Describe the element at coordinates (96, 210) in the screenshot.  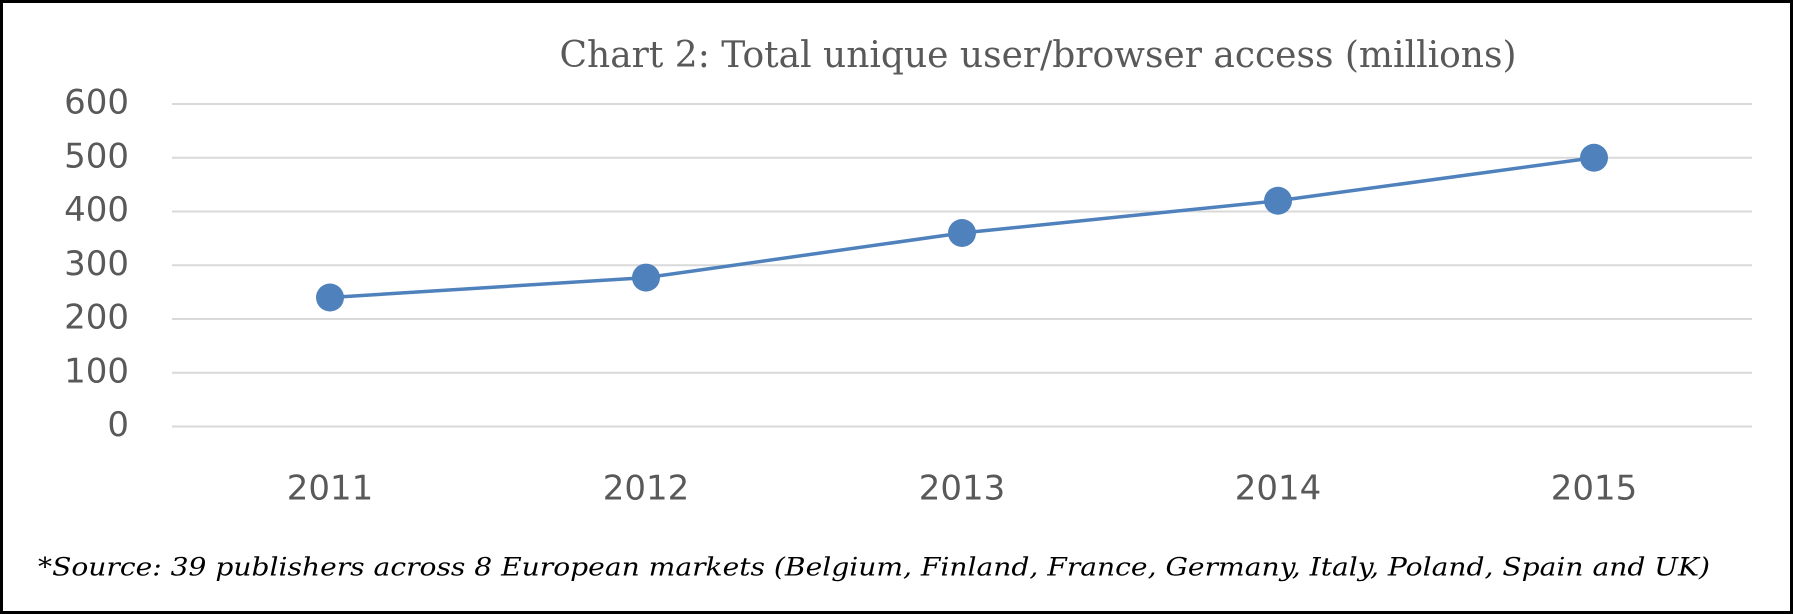
I see `y-tick-label: 400` at that location.